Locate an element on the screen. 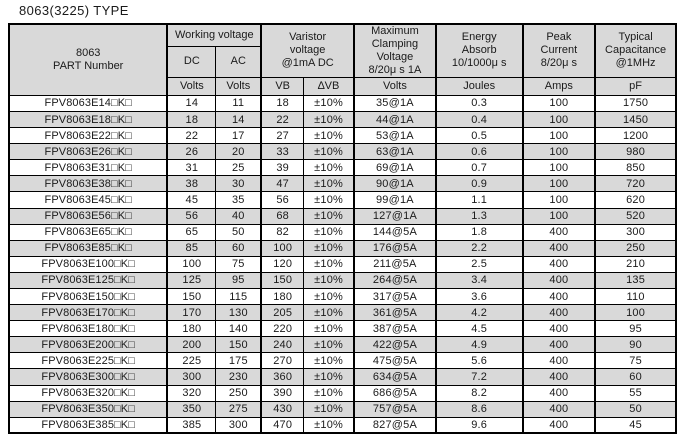 This screenshot has width=687, height=439. dc-volts-cell: 14 is located at coordinates (191, 103).